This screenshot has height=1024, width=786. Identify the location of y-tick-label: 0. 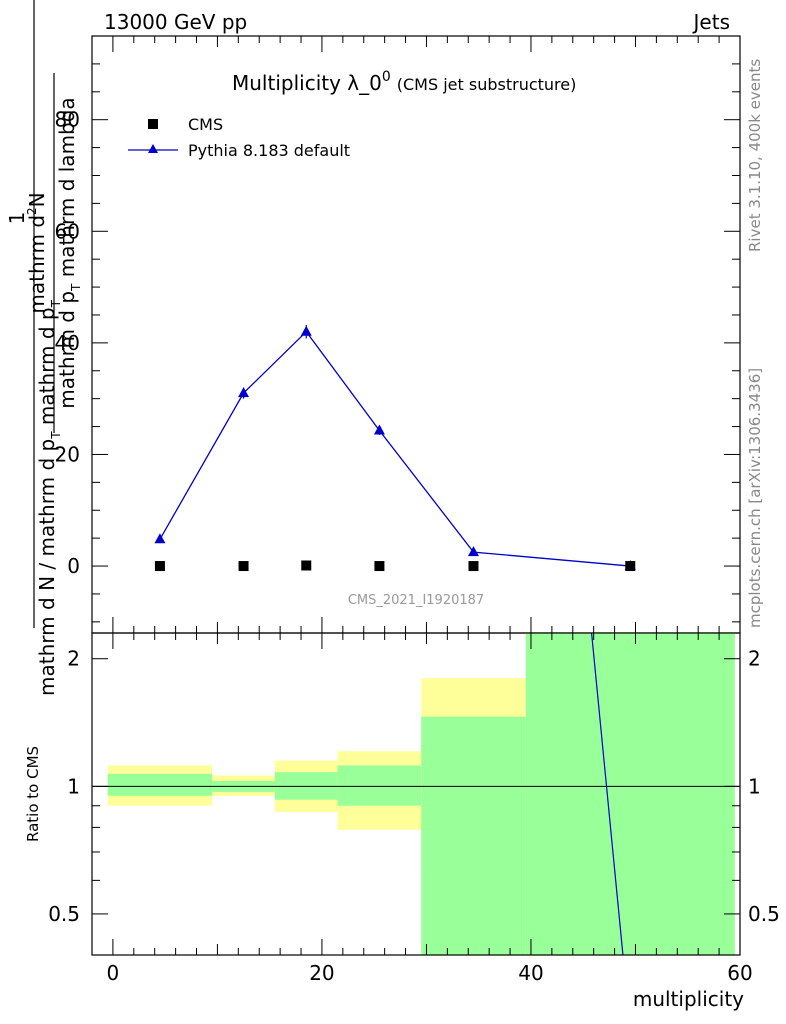
(73, 566).